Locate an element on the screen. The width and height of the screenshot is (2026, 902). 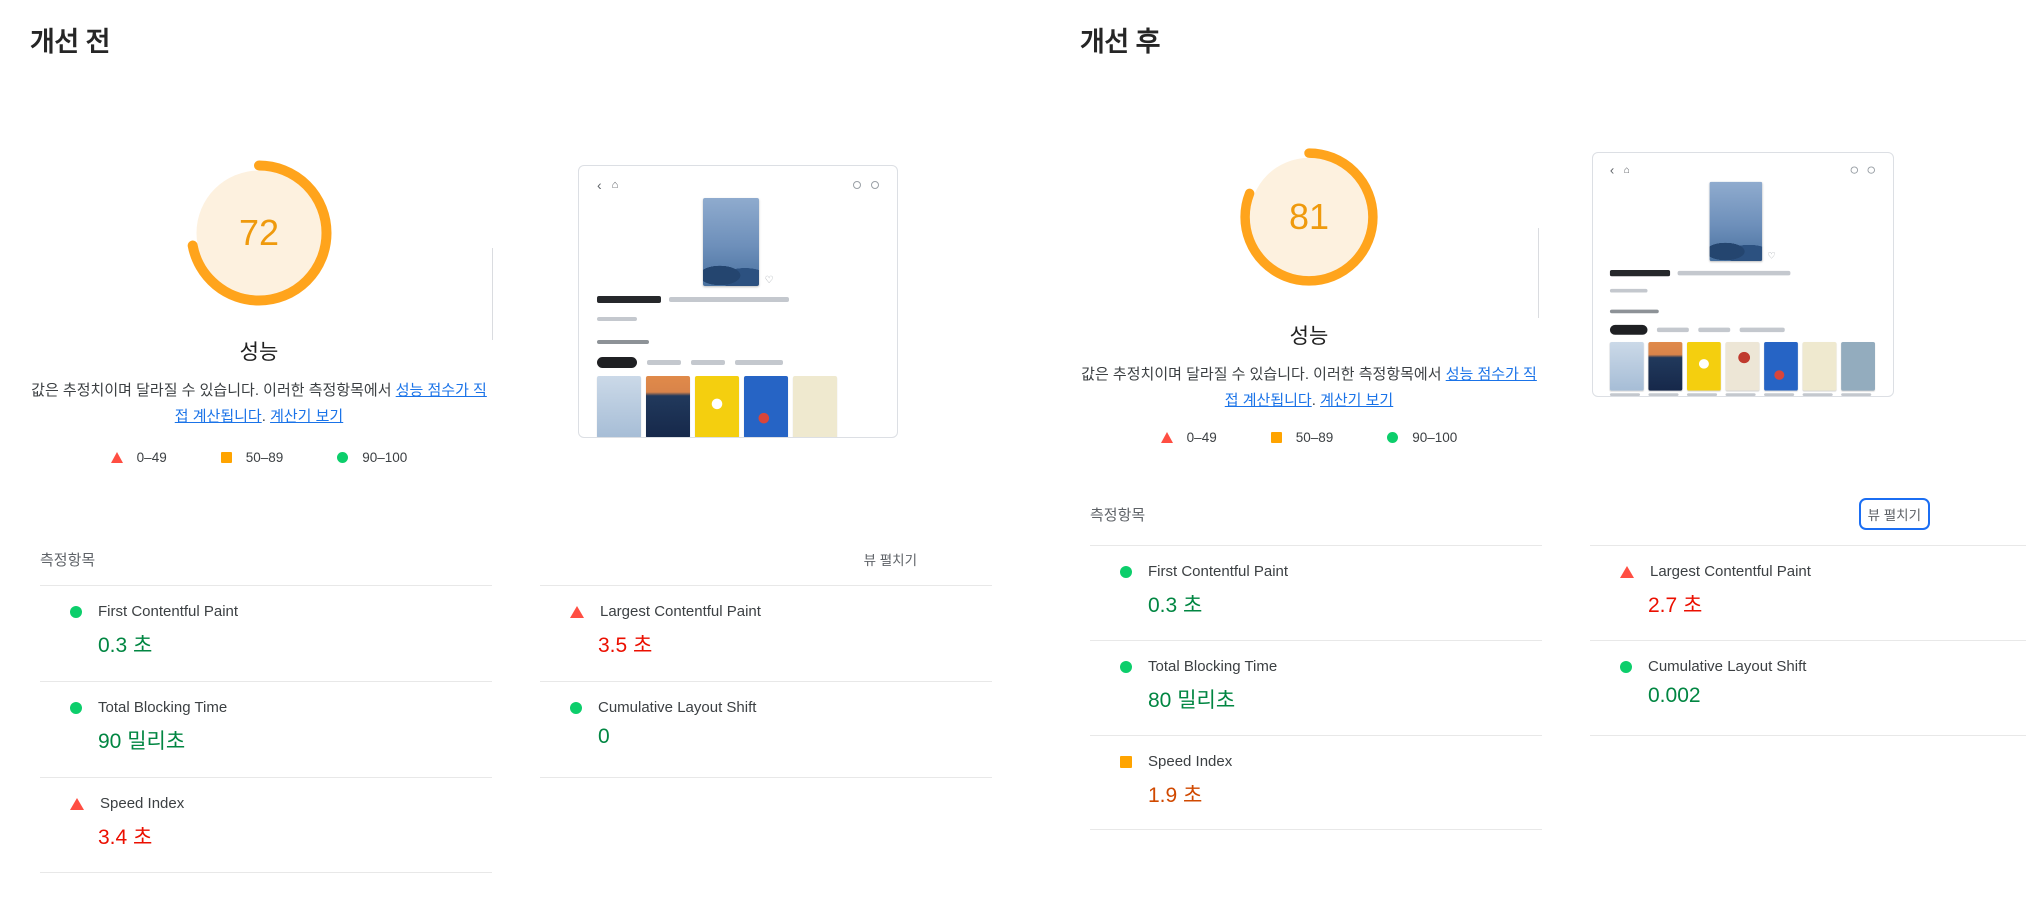
average-square-icon is located at coordinates (1276, 437).